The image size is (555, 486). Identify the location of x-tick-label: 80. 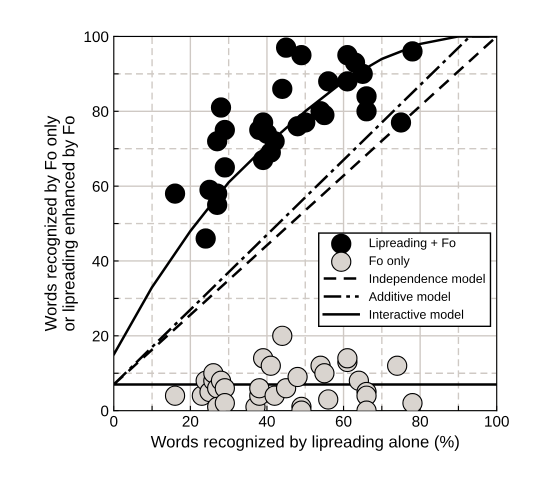
(420, 421).